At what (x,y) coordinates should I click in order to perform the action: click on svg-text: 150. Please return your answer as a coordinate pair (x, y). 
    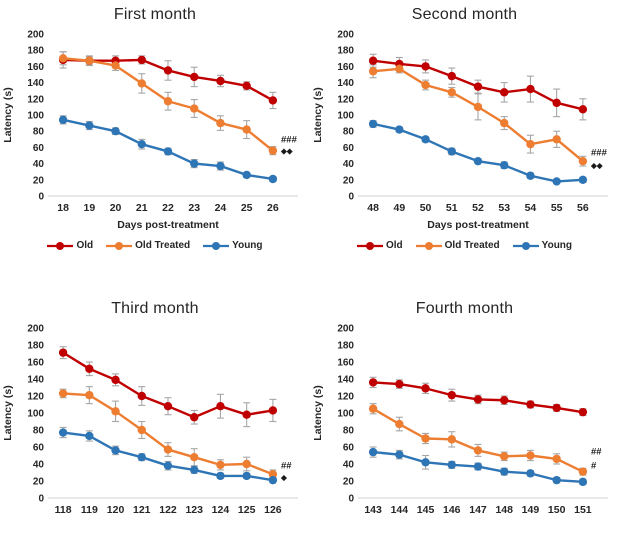
    Looking at the image, I should click on (556, 510).